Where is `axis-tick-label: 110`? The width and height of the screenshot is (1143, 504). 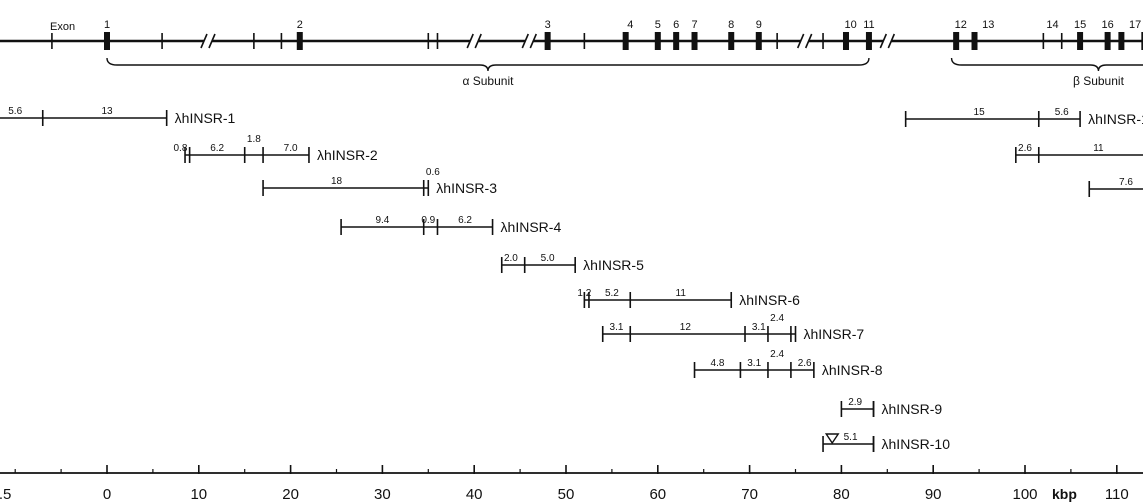 axis-tick-label: 110 is located at coordinates (1117, 494).